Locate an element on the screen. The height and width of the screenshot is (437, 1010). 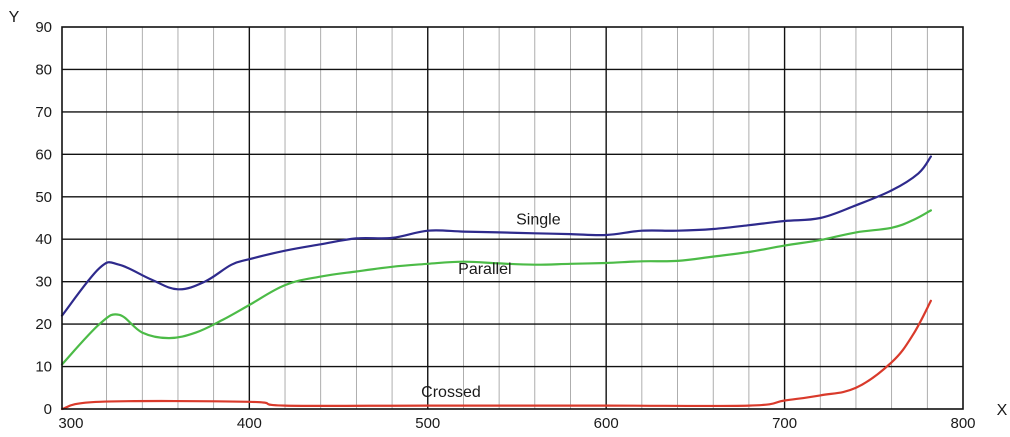
x-axis-title: X is located at coordinates (1002, 410).